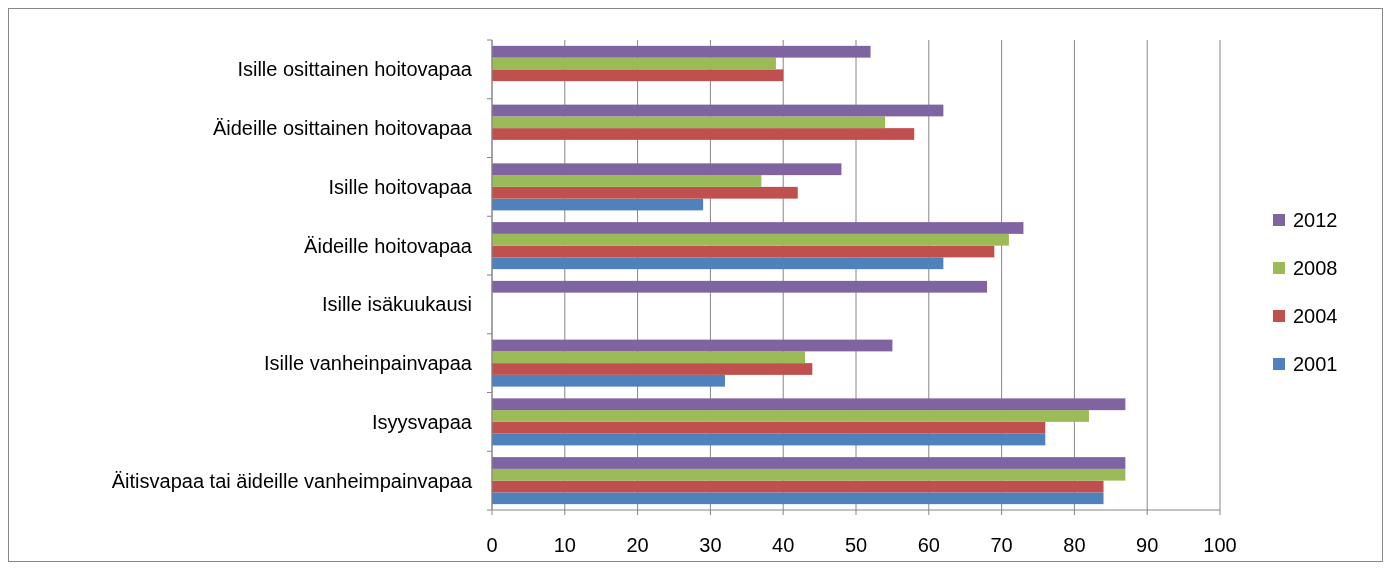  I want to click on x-tick-label: 10, so click(564, 545).